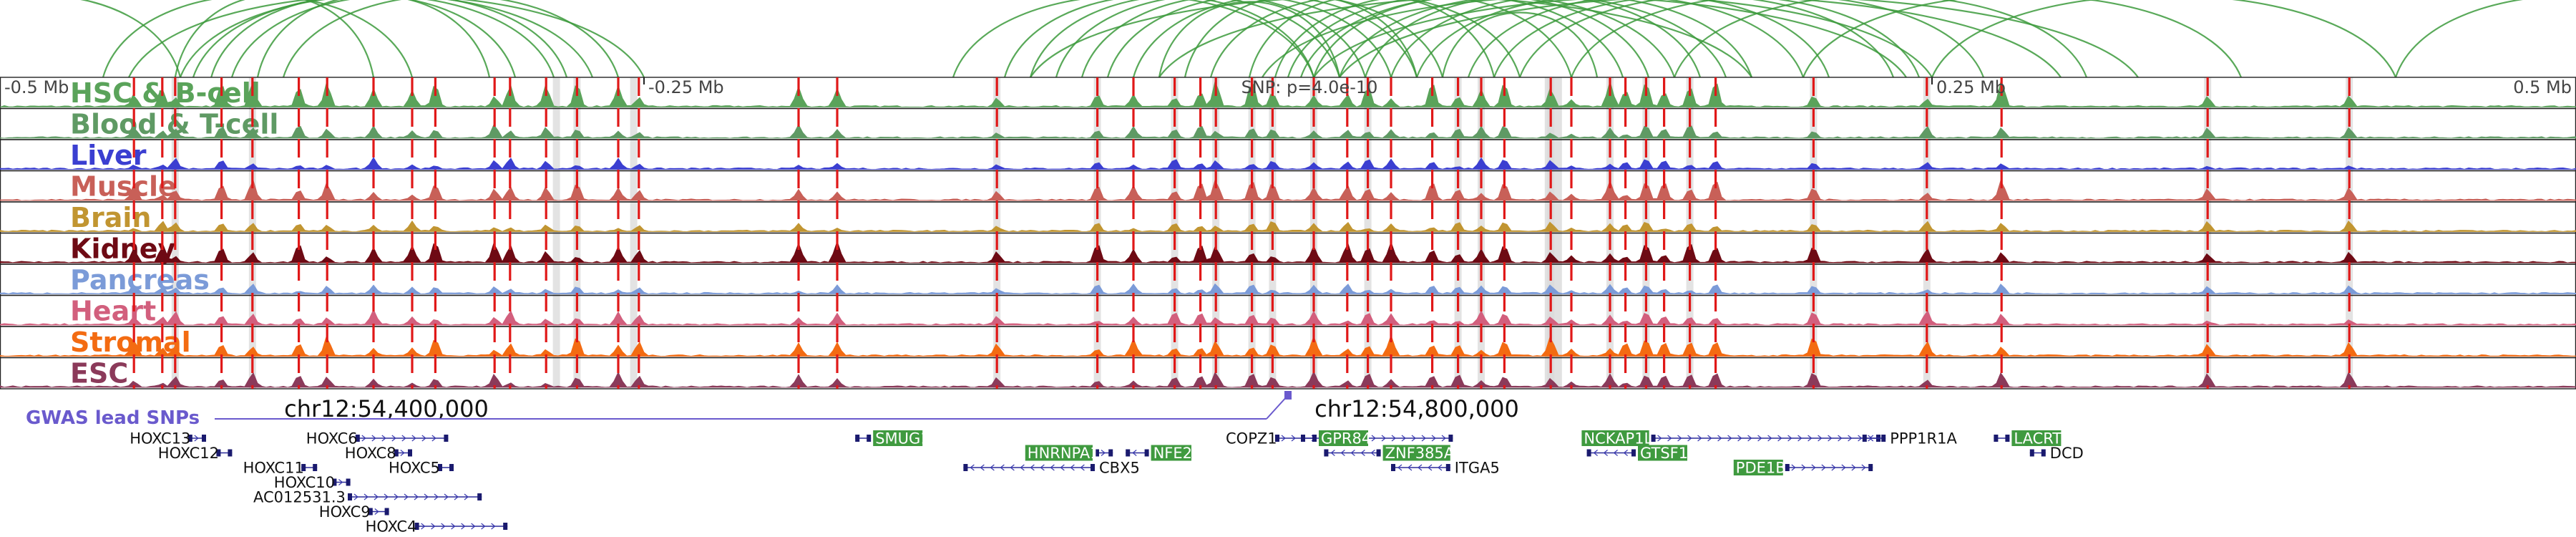 The image size is (2576, 537). What do you see at coordinates (686, 87) in the screenshot?
I see `axis-tick-label: -0.25 Mb` at bounding box center [686, 87].